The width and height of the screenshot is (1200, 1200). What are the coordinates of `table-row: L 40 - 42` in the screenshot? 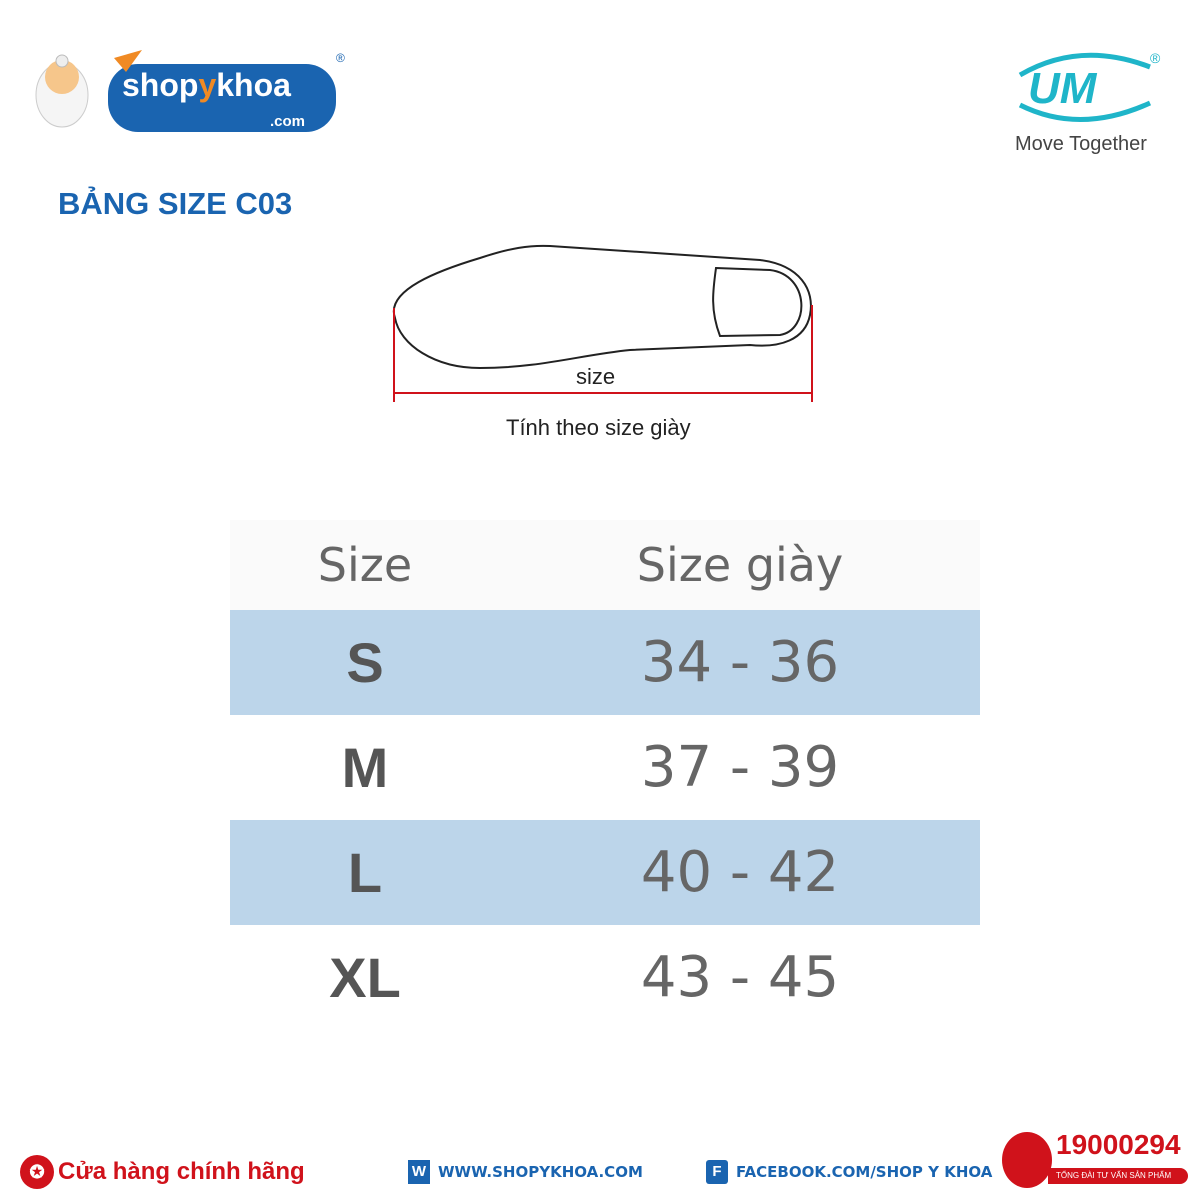 It's located at (605, 872).